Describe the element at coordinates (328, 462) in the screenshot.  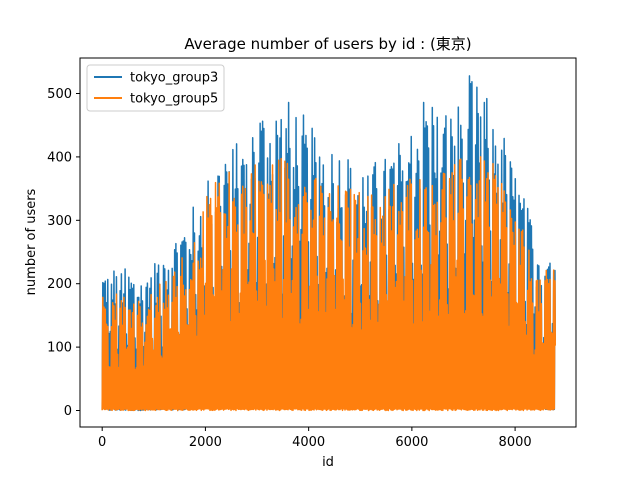
I see `x-axis-label: id` at that location.